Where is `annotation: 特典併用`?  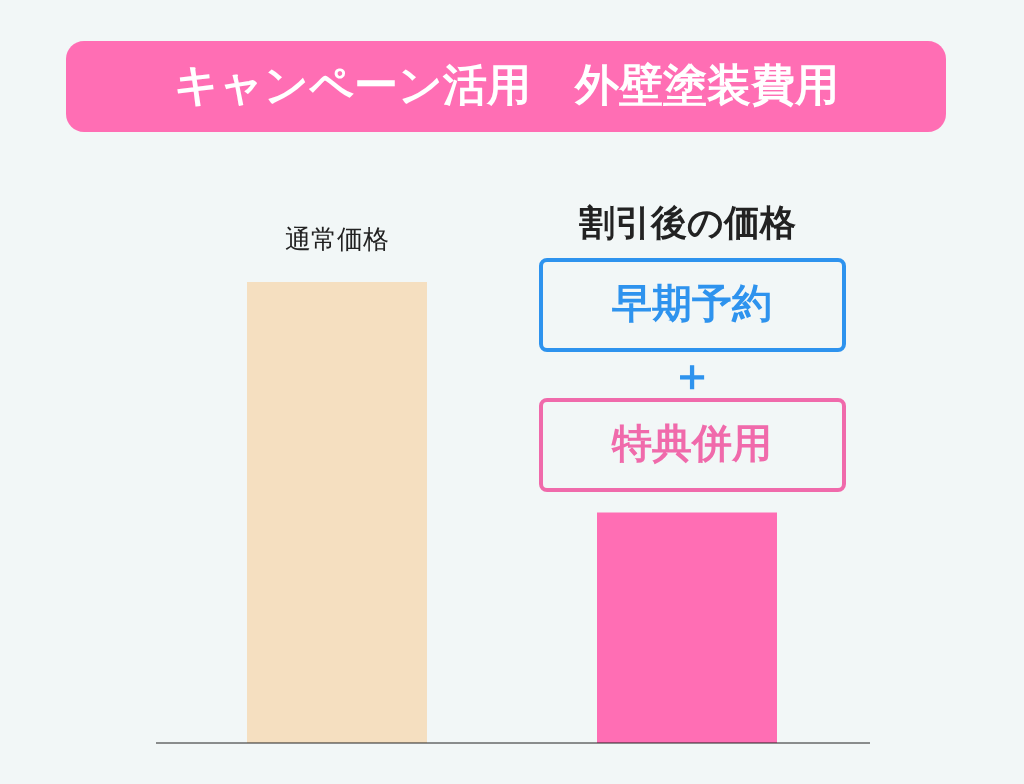 annotation: 特典併用 is located at coordinates (691, 443).